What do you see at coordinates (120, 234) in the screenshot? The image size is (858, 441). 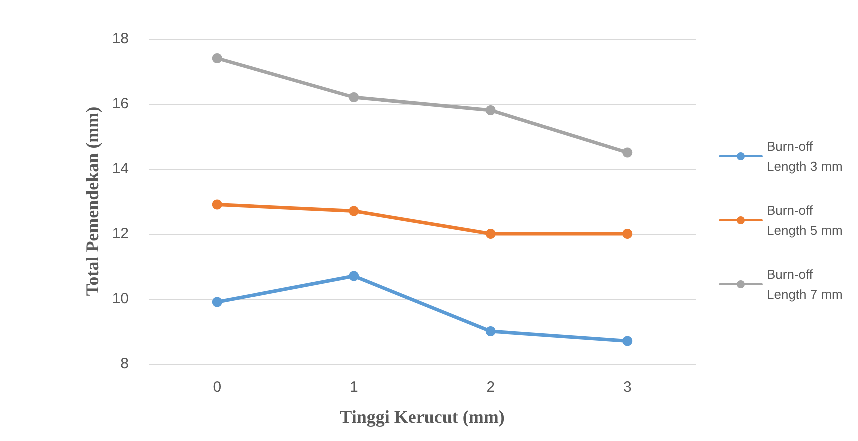 I see `y-tick-label: 12` at bounding box center [120, 234].